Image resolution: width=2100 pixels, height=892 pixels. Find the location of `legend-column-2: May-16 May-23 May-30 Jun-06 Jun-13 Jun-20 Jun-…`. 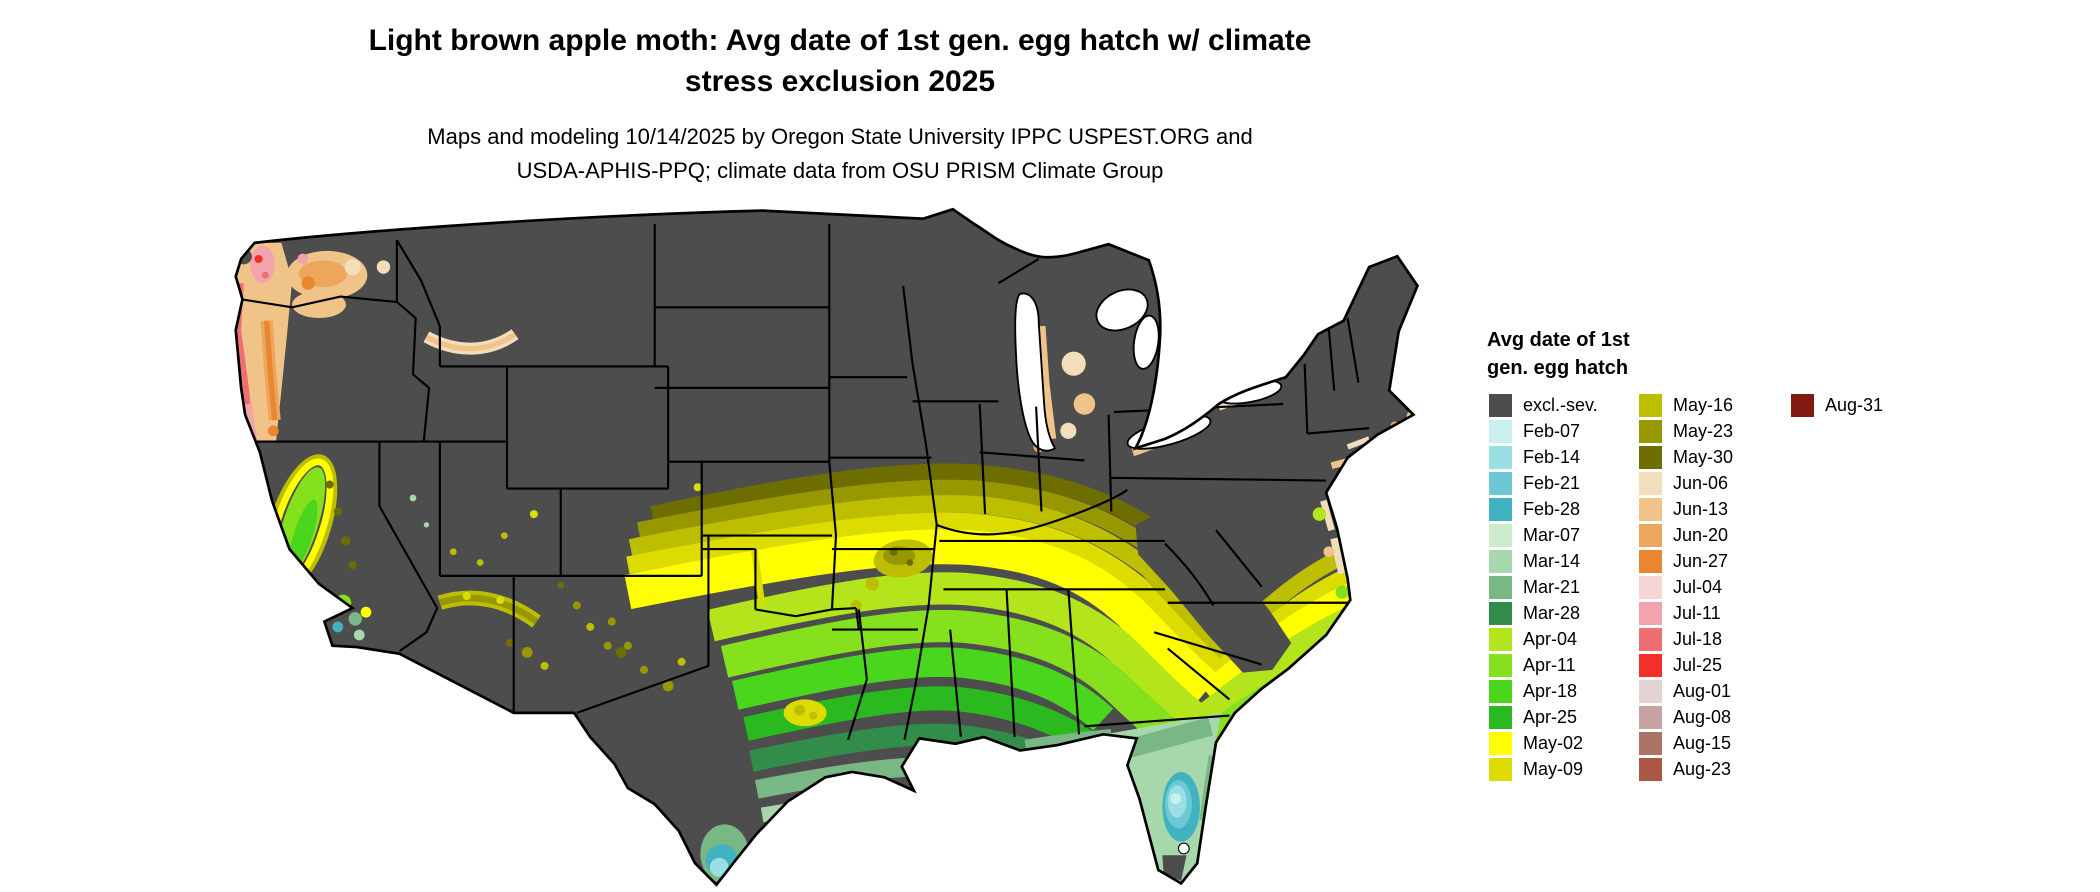

legend-column-2: May-16 May-23 May-30 Jun-06 Jun-13 Jun-20 Jun-… is located at coordinates (1686, 587).